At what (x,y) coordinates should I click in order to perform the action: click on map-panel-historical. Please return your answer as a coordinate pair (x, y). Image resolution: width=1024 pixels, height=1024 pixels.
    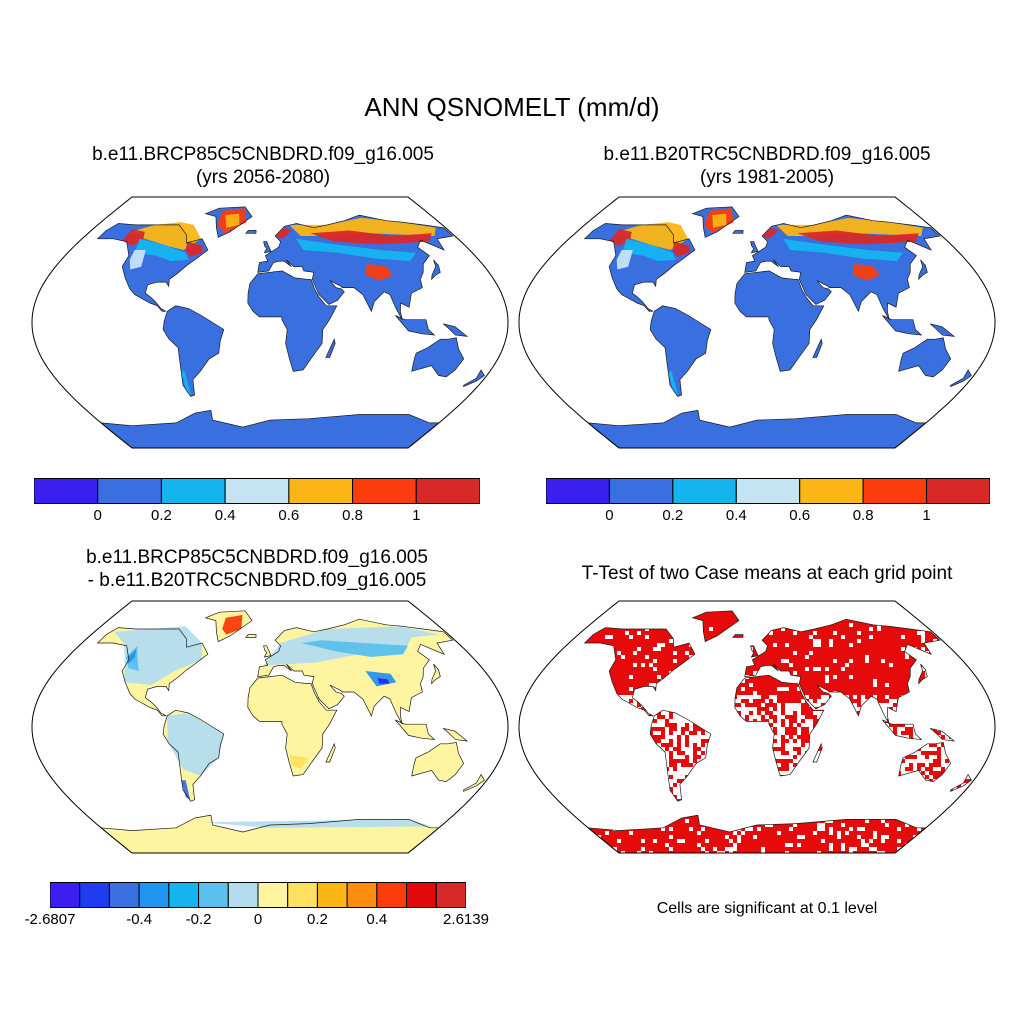
    Looking at the image, I should click on (757, 322).